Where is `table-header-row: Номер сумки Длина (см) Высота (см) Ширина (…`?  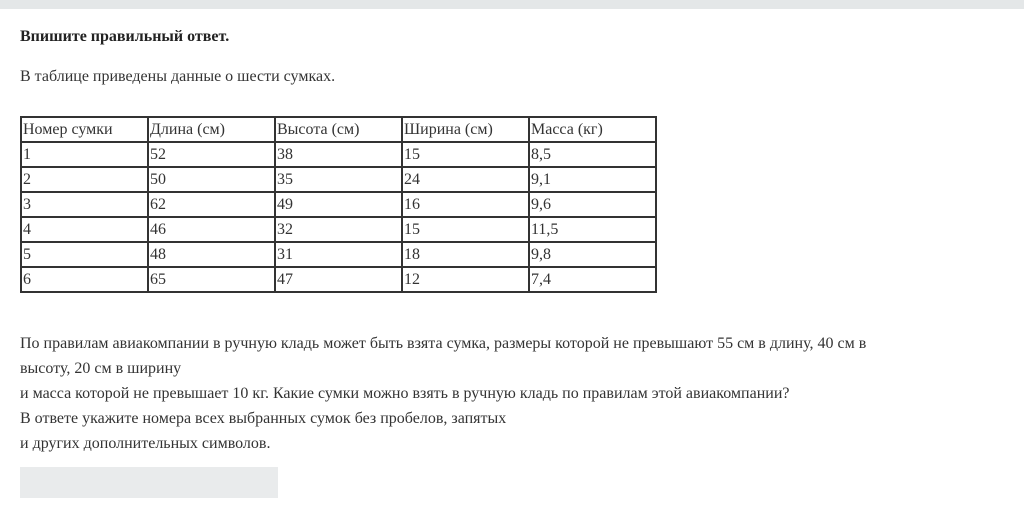
table-header-row: Номер сумки Длина (см) Высота (см) Ширина (… is located at coordinates (338, 129).